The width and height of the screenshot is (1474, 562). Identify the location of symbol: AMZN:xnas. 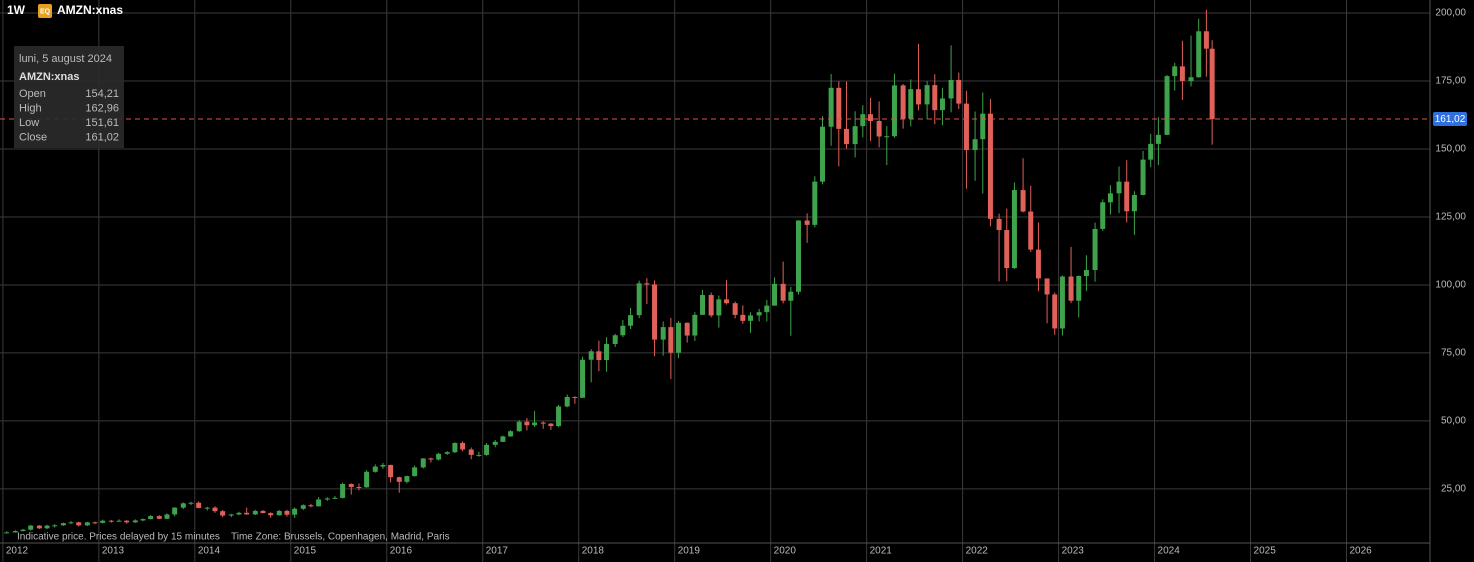
(90, 10).